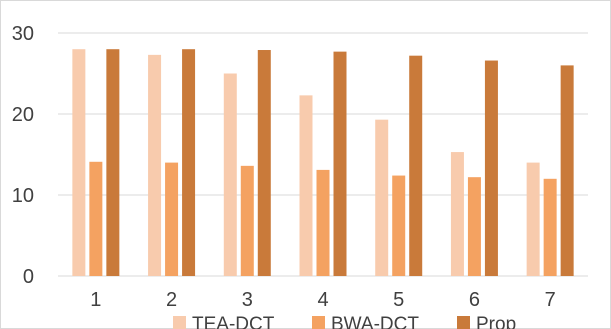 This screenshot has height=329, width=611. Describe the element at coordinates (463, 322) in the screenshot. I see `legend-swatch-prop` at that location.